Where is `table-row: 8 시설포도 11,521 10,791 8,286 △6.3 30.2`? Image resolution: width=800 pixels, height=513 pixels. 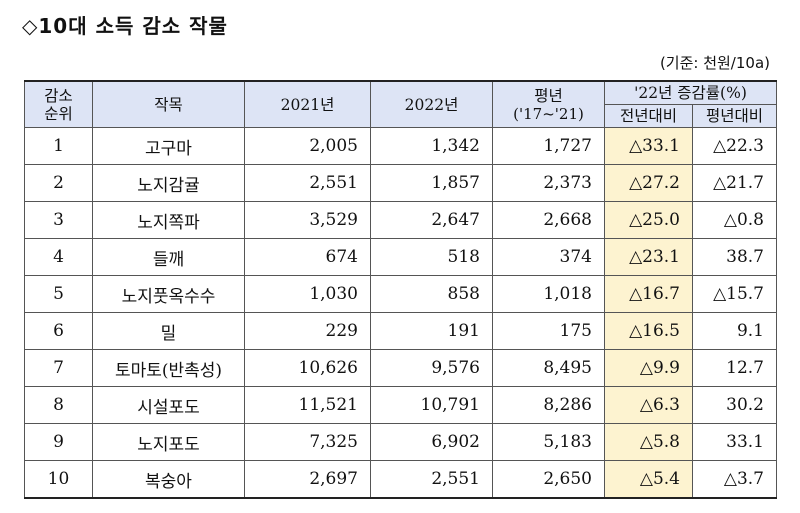
table-row: 8 시설포도 11,521 10,791 8,286 △6.3 30.2 is located at coordinates (400, 405).